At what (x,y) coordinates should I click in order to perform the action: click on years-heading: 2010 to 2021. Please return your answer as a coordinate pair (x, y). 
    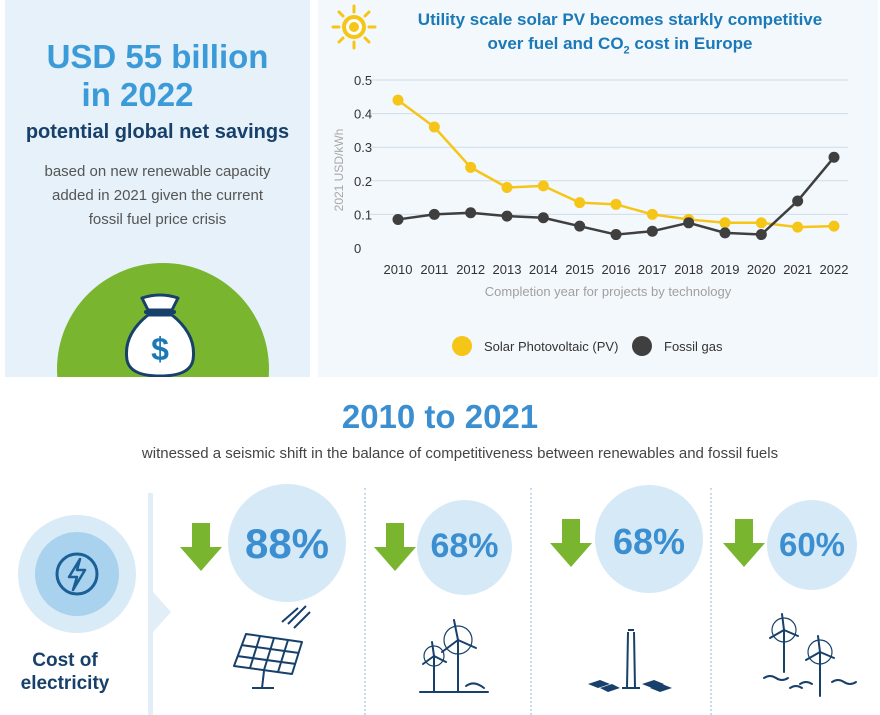
    Looking at the image, I should click on (440, 416).